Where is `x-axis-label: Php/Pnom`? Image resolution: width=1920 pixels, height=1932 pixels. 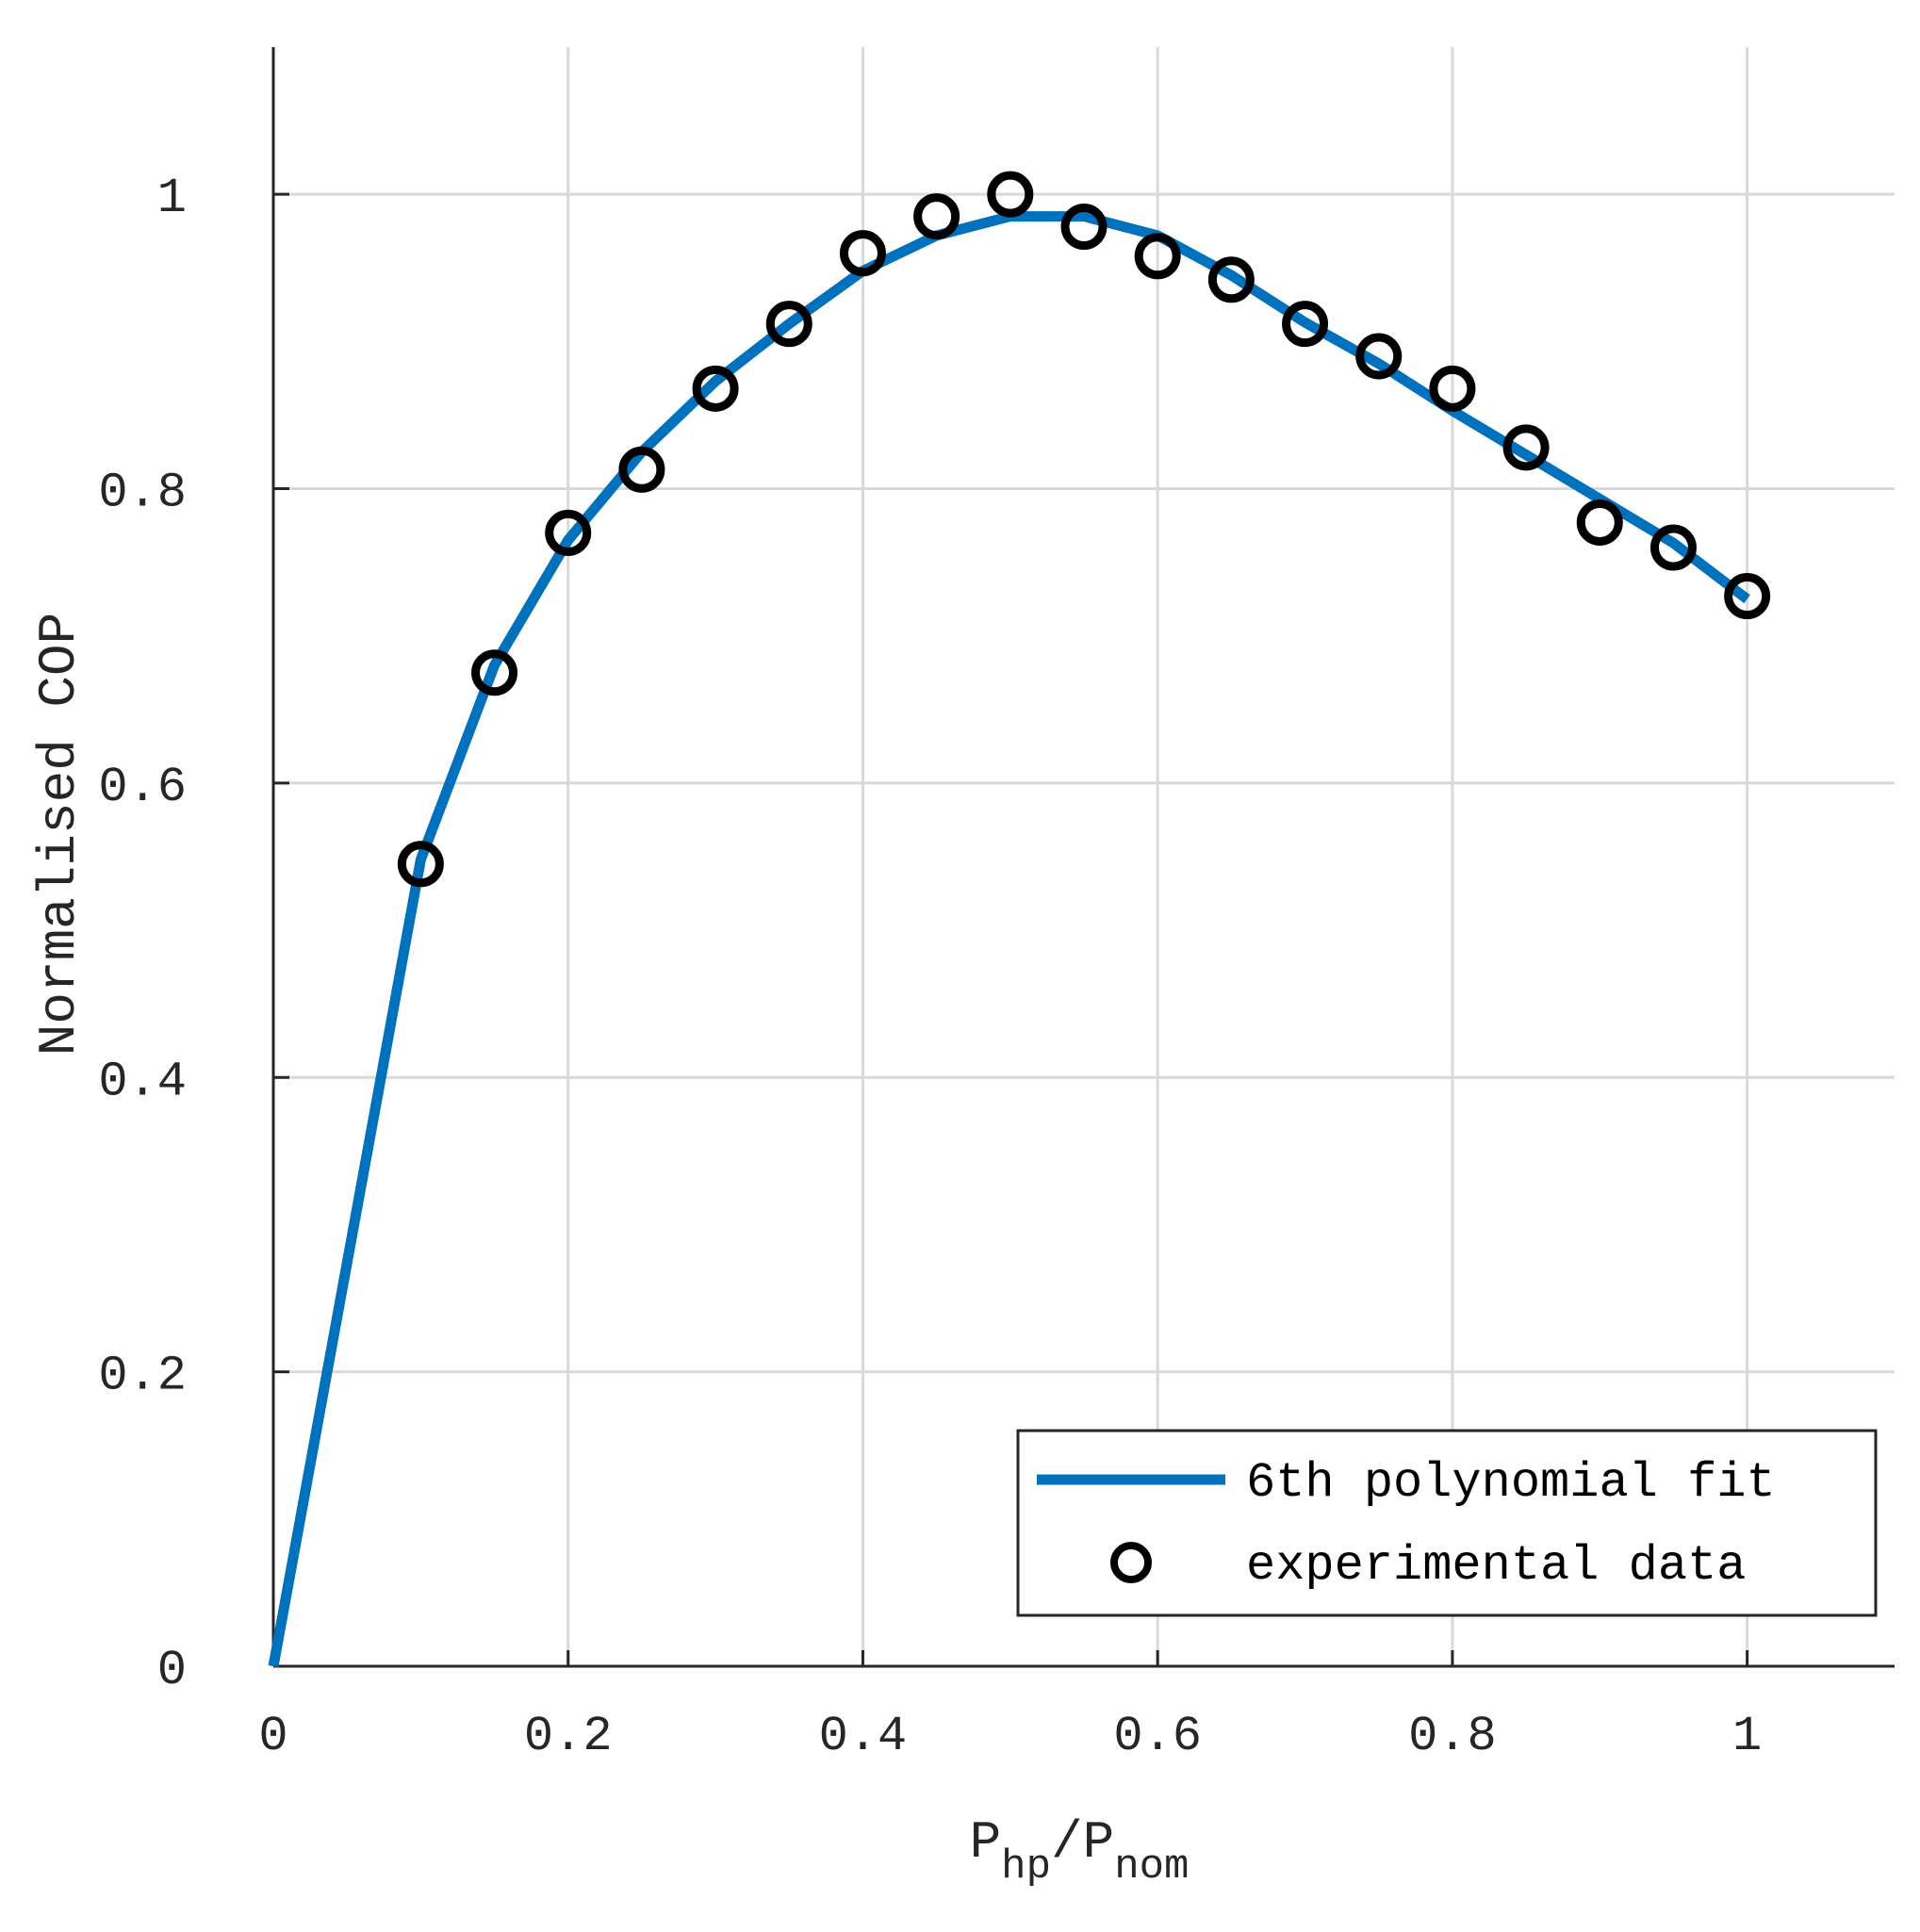 x-axis-label: Php/Pnom is located at coordinates (1080, 1851).